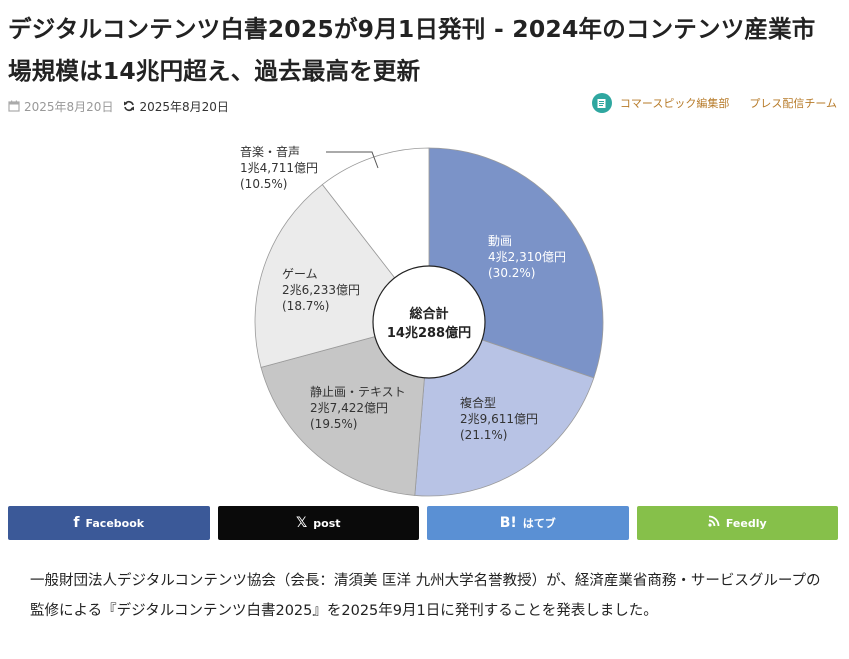 The image size is (849, 659). What do you see at coordinates (674, 103) in the screenshot?
I see `author-name: コマースピック編集部` at bounding box center [674, 103].